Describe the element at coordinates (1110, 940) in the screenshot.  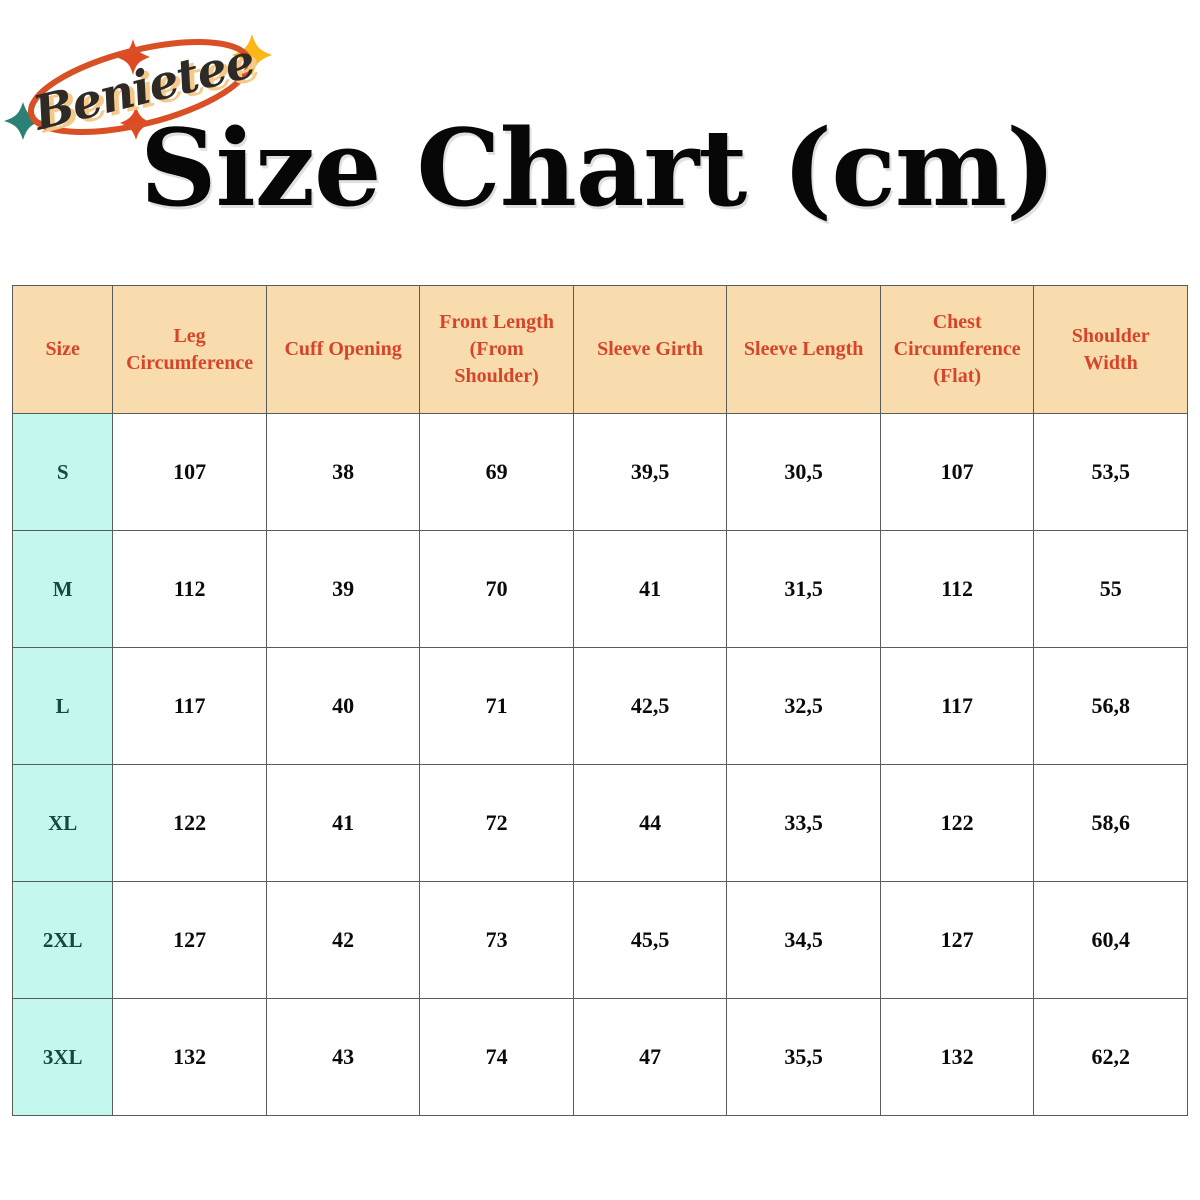
I see `measurement-cell: 60,4` at that location.